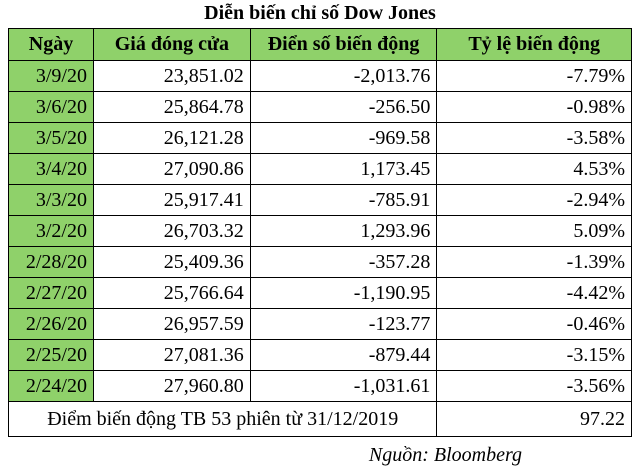 The height and width of the screenshot is (473, 640). Describe the element at coordinates (534, 355) in the screenshot. I see `value-cell: -3.15%` at that location.